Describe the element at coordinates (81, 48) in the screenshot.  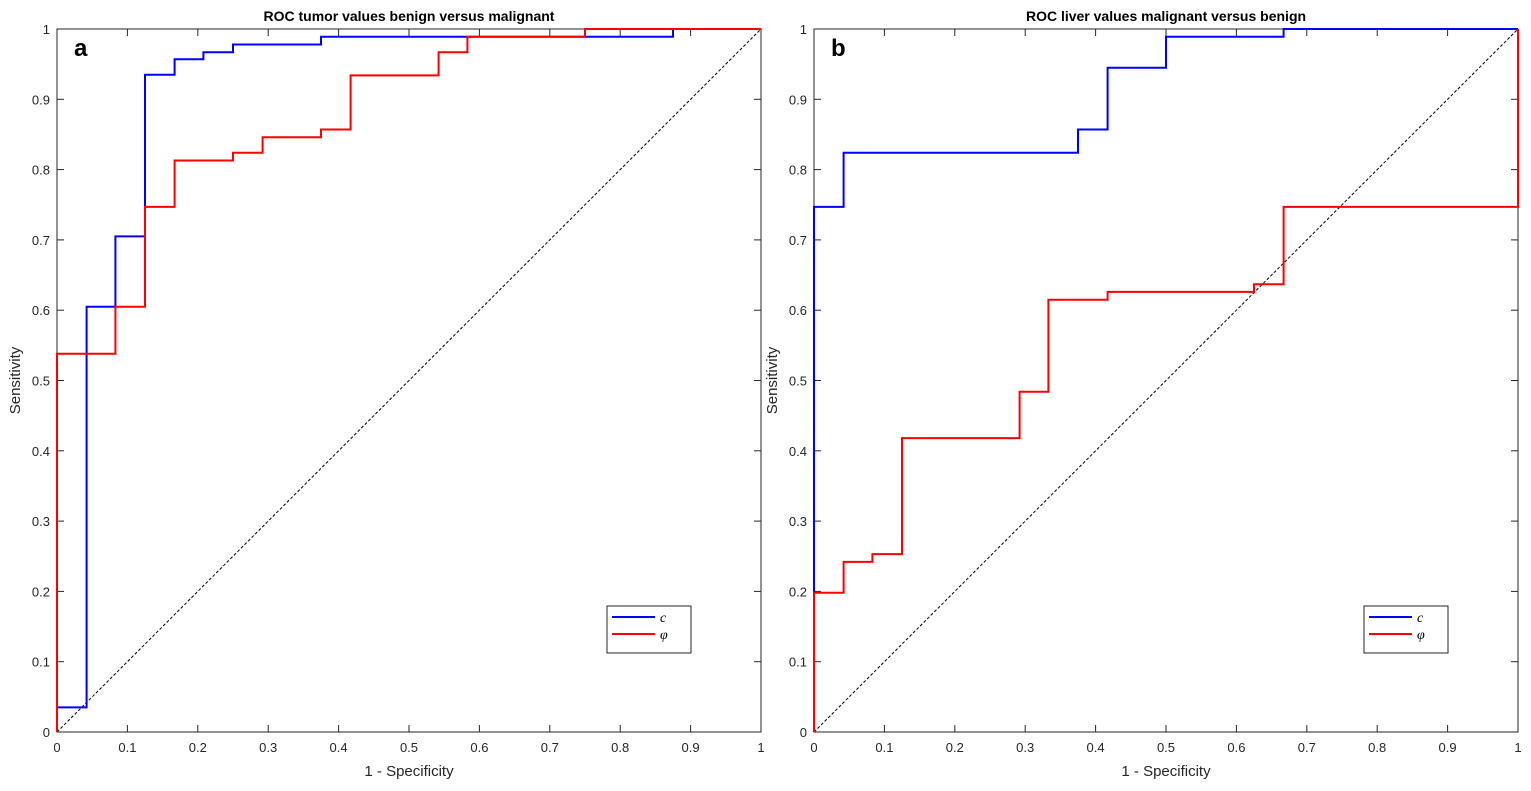
I see `panel-label: a` at that location.